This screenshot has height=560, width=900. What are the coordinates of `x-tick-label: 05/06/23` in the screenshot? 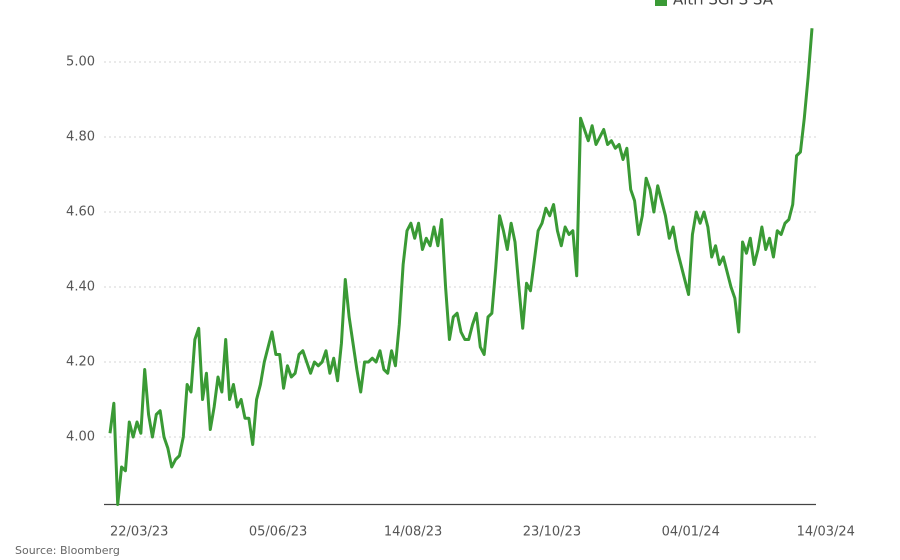 It's located at (278, 532).